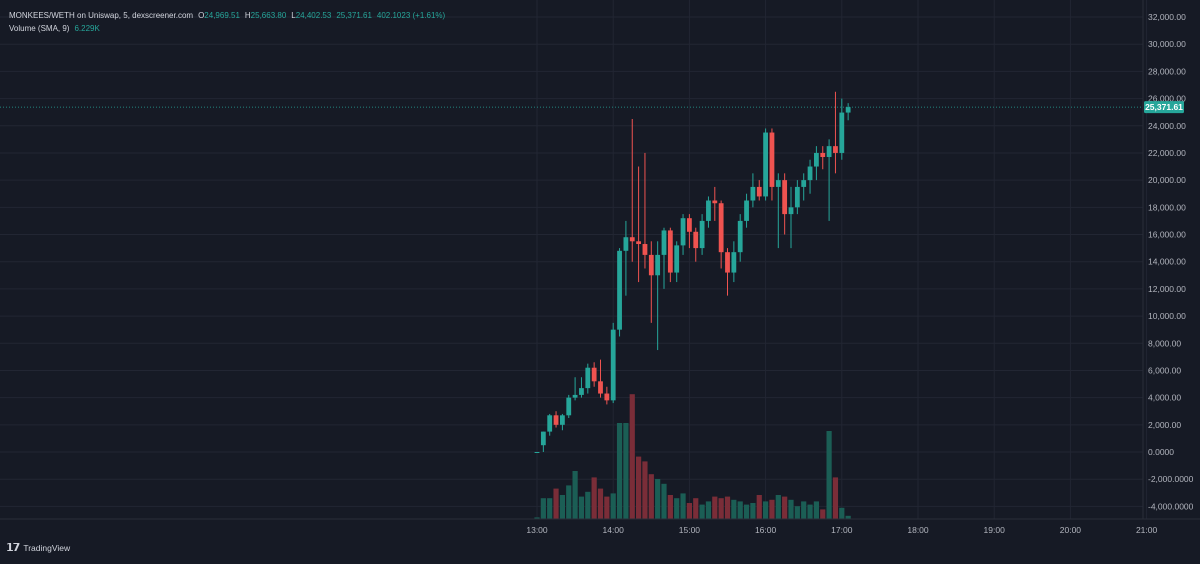 This screenshot has height=564, width=1200. Describe the element at coordinates (1167, 17) in the screenshot. I see `y-tick-label: 32,000.00` at that location.